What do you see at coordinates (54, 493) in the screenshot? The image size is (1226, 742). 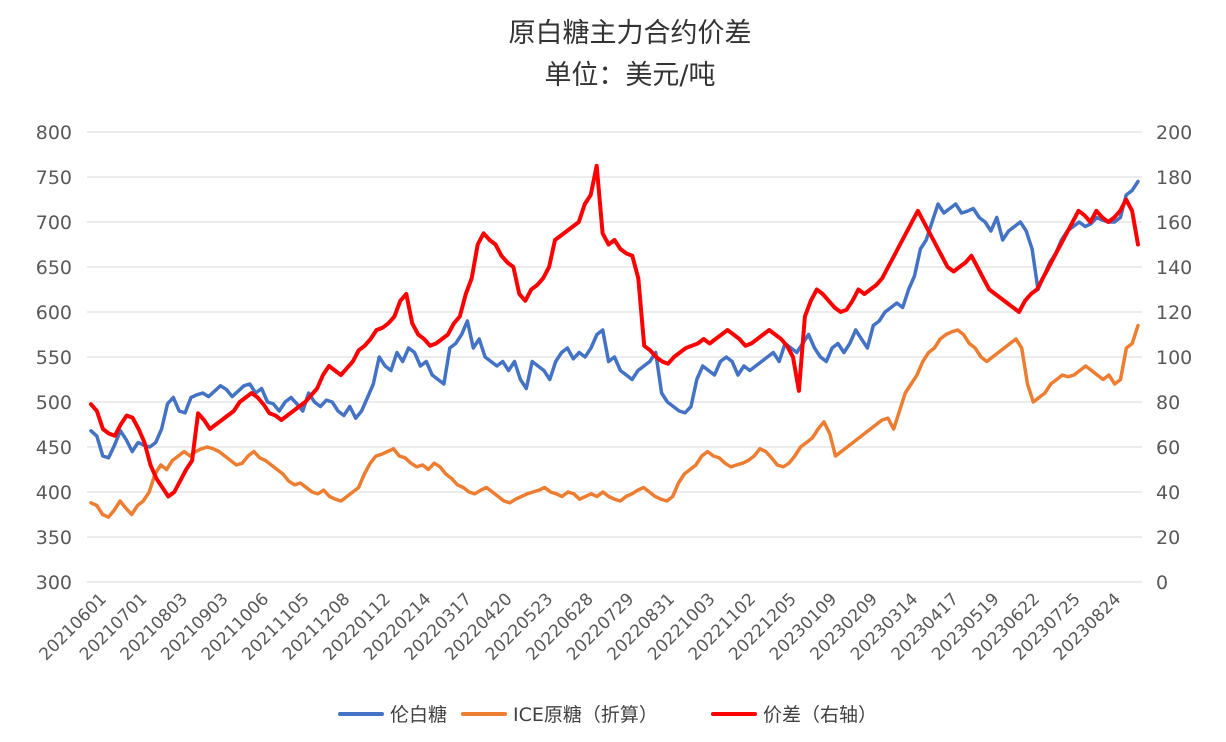 I see `y-left-tick-label: 400` at bounding box center [54, 493].